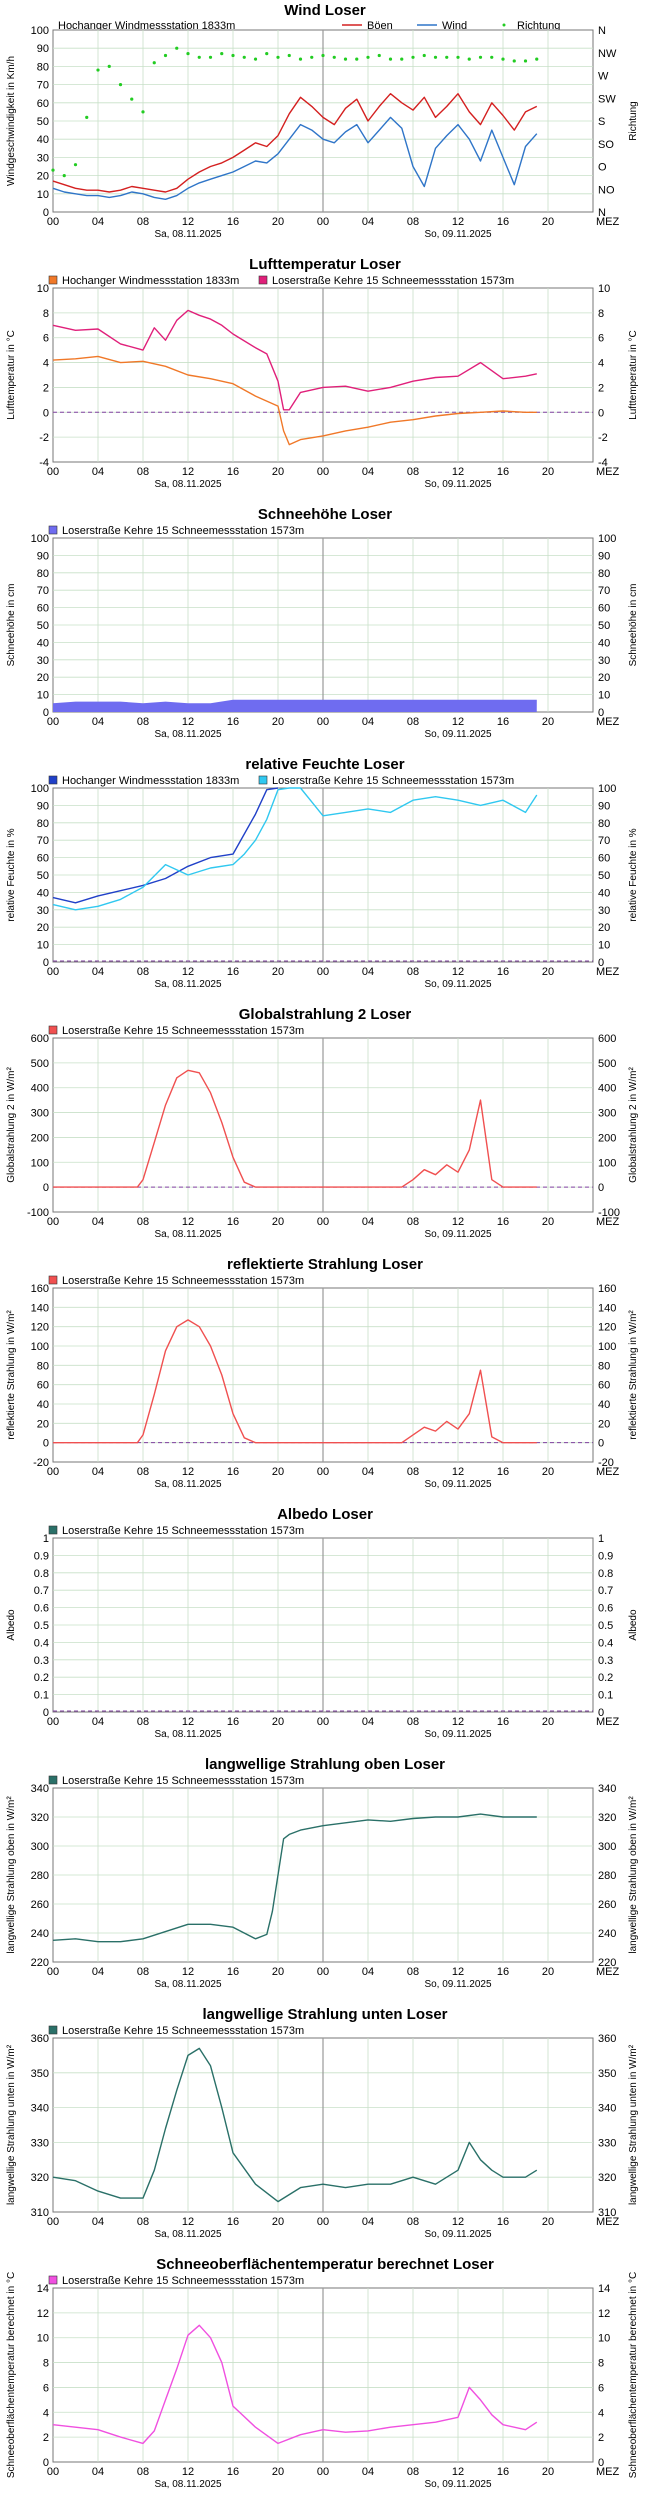  Describe the element at coordinates (607, 1089) in the screenshot. I see `y-tick-label-right: 400` at that location.